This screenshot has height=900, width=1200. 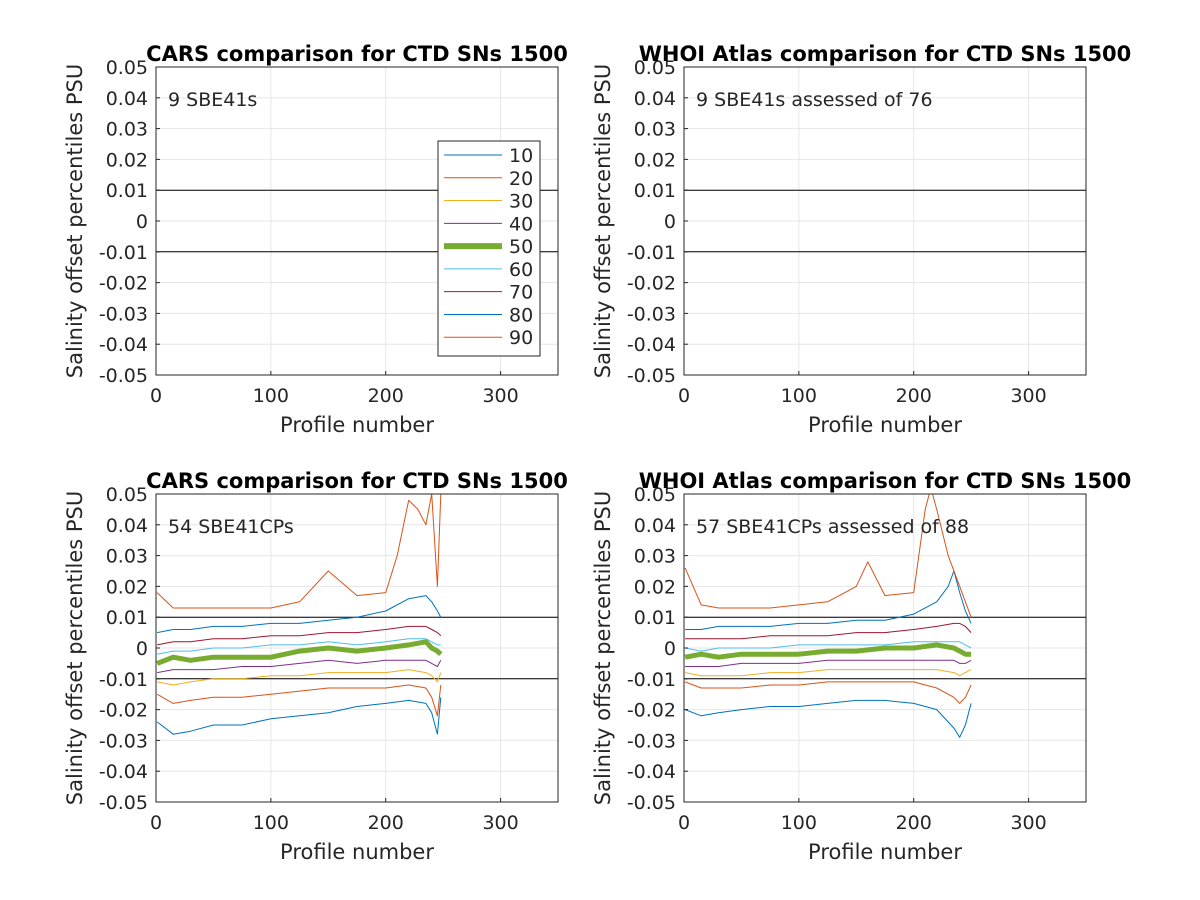 What do you see at coordinates (832, 527) in the screenshot?
I see `chart-annotation: 57 SBE41CPs assessed of 88` at bounding box center [832, 527].